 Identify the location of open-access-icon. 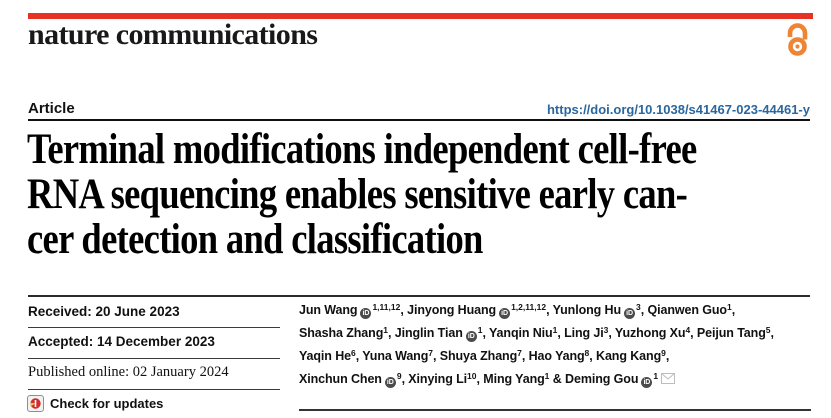
(798, 41).